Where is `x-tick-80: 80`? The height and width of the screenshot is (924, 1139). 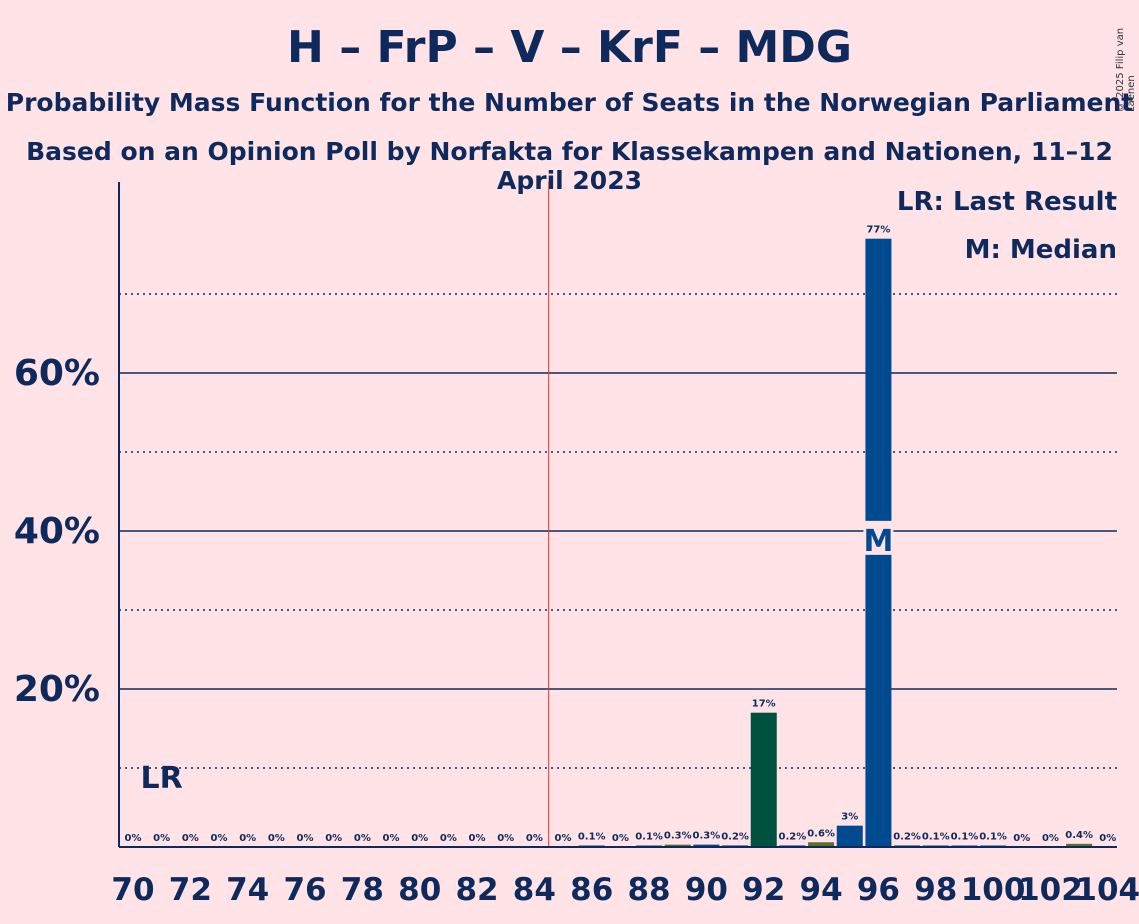
x-tick-80: 80 is located at coordinates (419, 890).